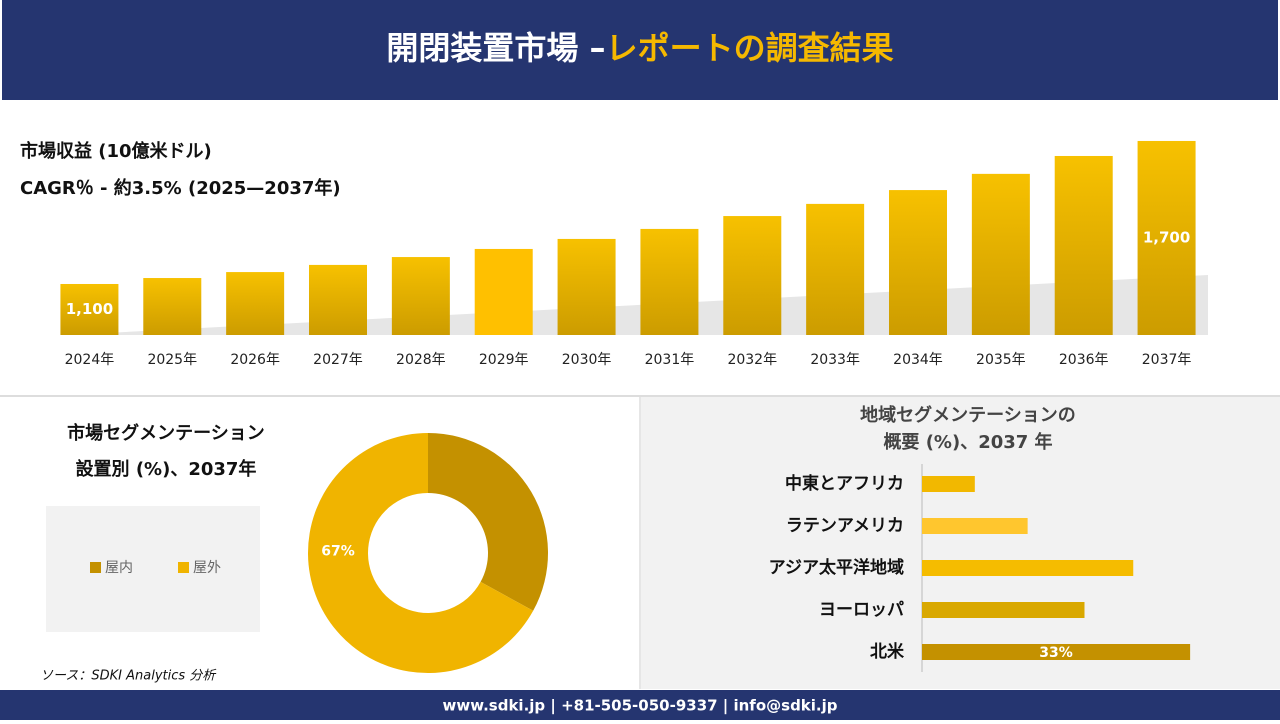 The image size is (1280, 724). What do you see at coordinates (116, 151) in the screenshot?
I see `chart-title: 市場収益 (10億米ドル)` at bounding box center [116, 151].